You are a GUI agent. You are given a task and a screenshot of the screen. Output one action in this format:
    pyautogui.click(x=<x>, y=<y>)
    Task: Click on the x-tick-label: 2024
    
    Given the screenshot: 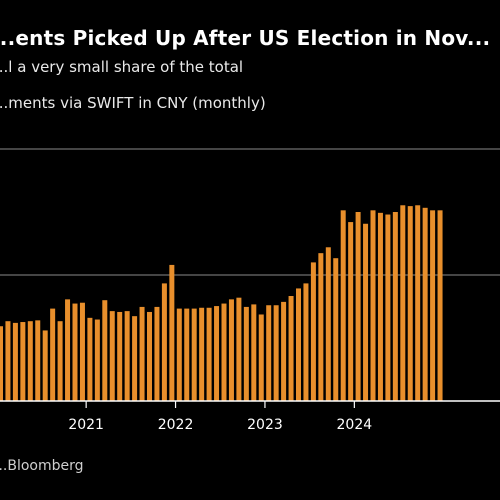 What is the action you would take?
    pyautogui.click(x=355, y=425)
    